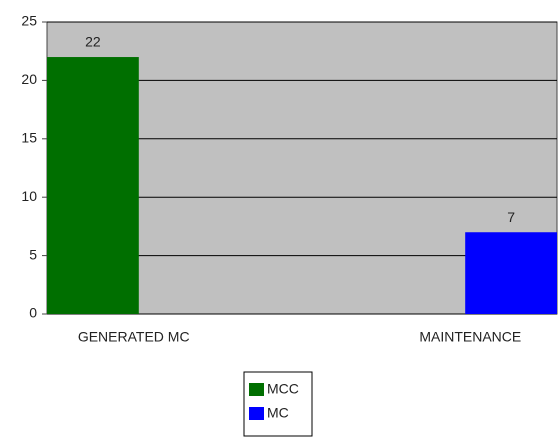  What do you see at coordinates (278, 413) in the screenshot?
I see `legend-label: MC` at bounding box center [278, 413].